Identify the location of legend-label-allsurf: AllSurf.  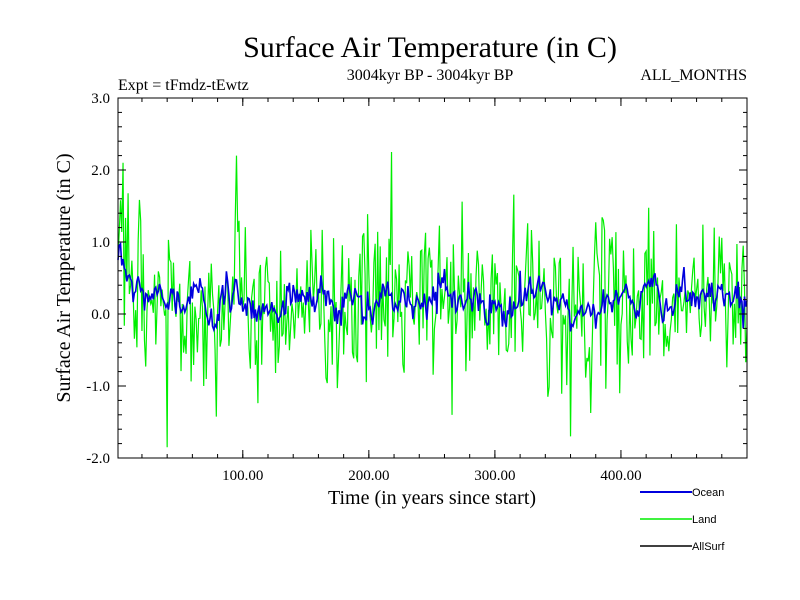
(708, 547).